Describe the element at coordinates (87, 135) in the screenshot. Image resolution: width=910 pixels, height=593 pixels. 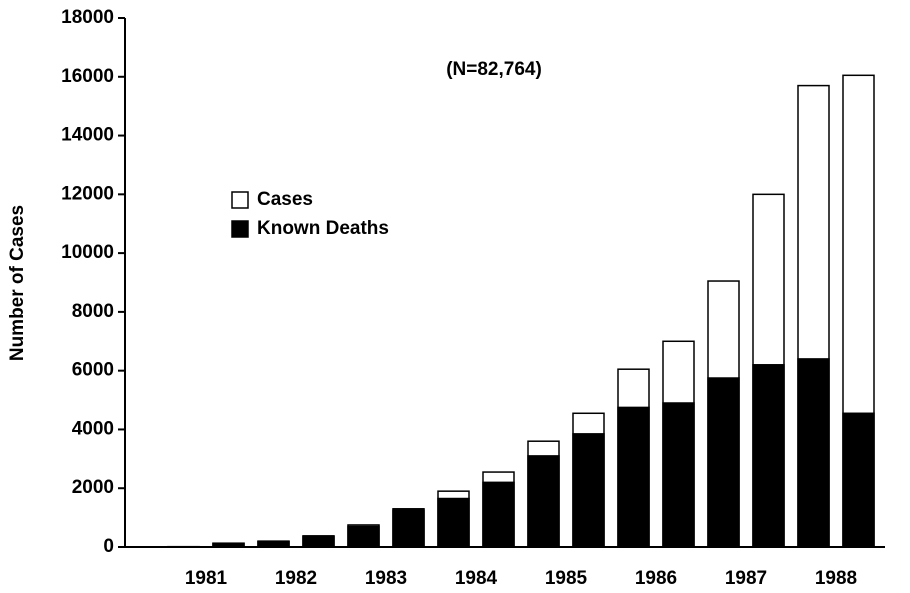
I see `y-tick-label: 14000` at that location.